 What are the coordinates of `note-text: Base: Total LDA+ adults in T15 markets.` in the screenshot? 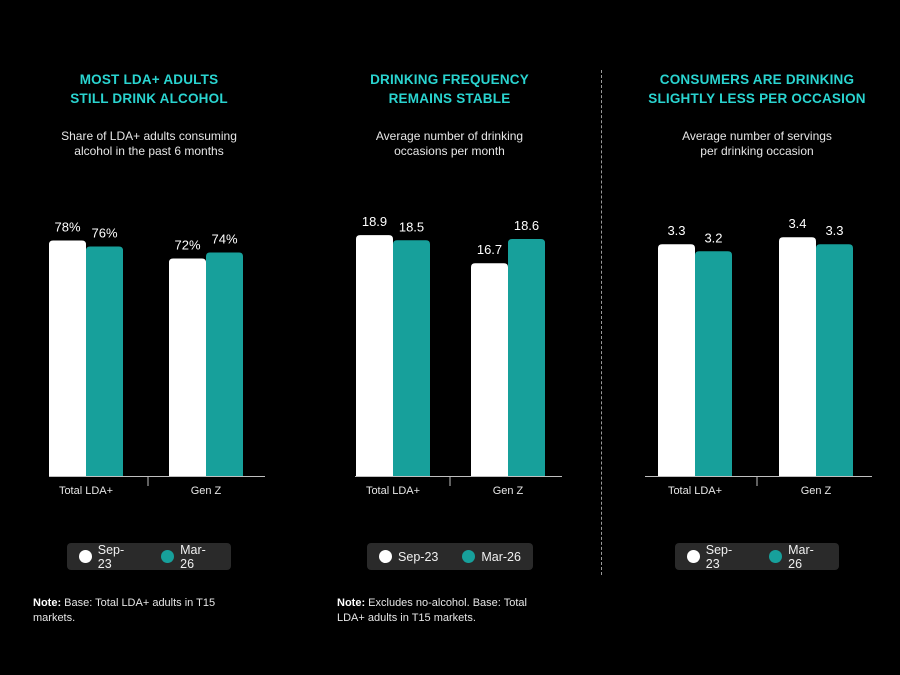 It's located at (124, 610).